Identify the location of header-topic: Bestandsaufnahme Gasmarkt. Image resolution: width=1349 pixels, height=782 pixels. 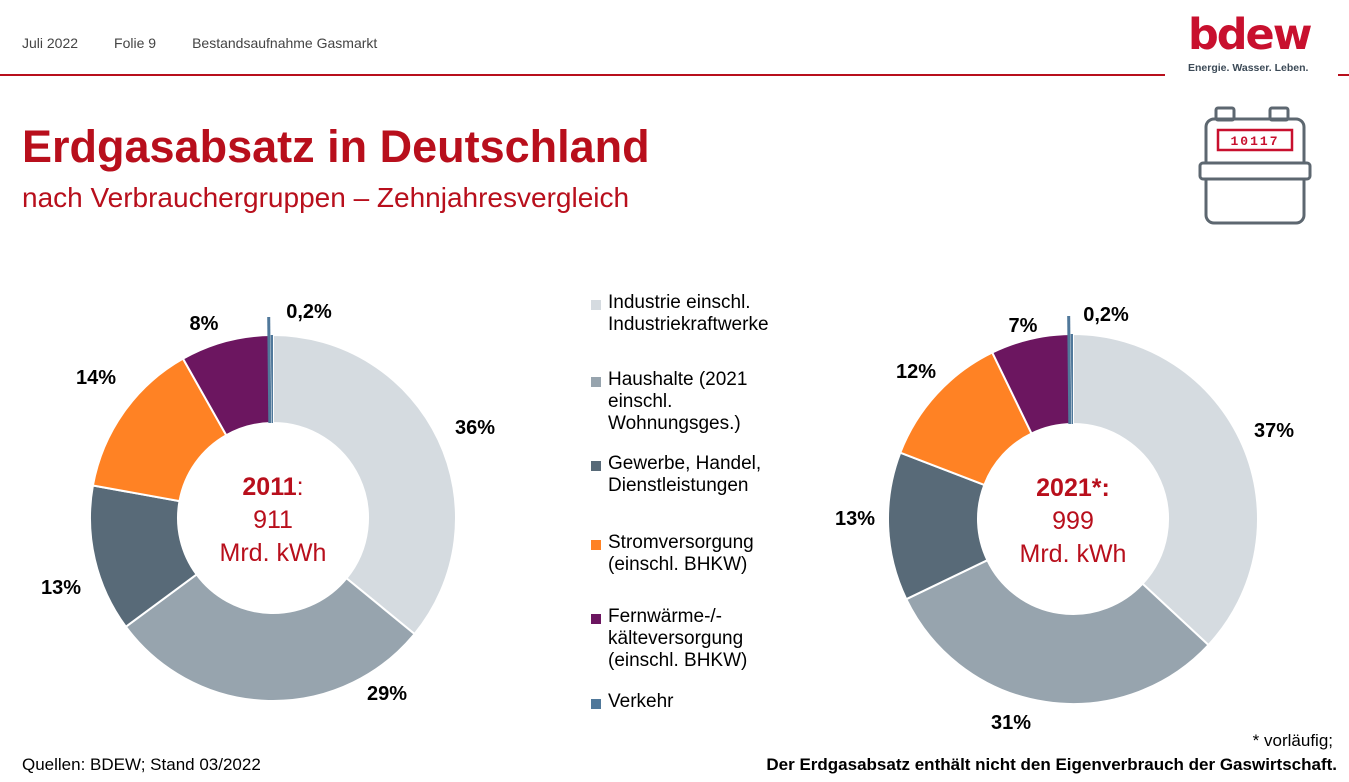
(285, 43).